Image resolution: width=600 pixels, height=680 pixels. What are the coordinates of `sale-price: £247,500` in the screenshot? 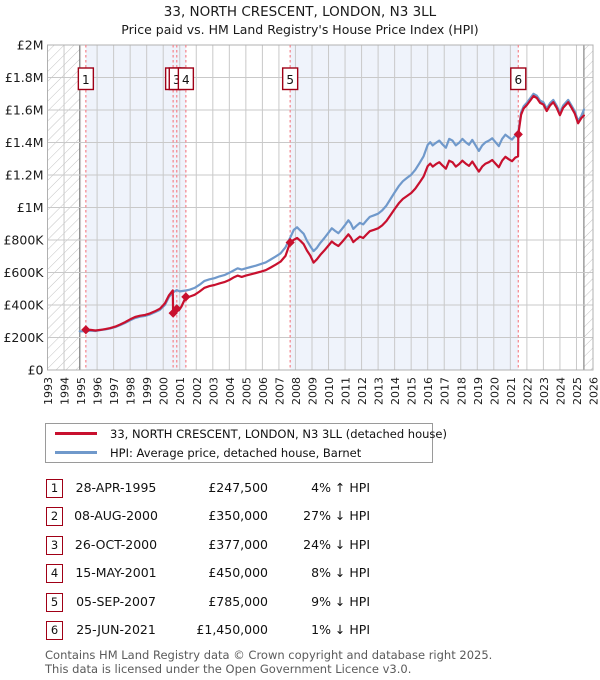 It's located at (238, 487).